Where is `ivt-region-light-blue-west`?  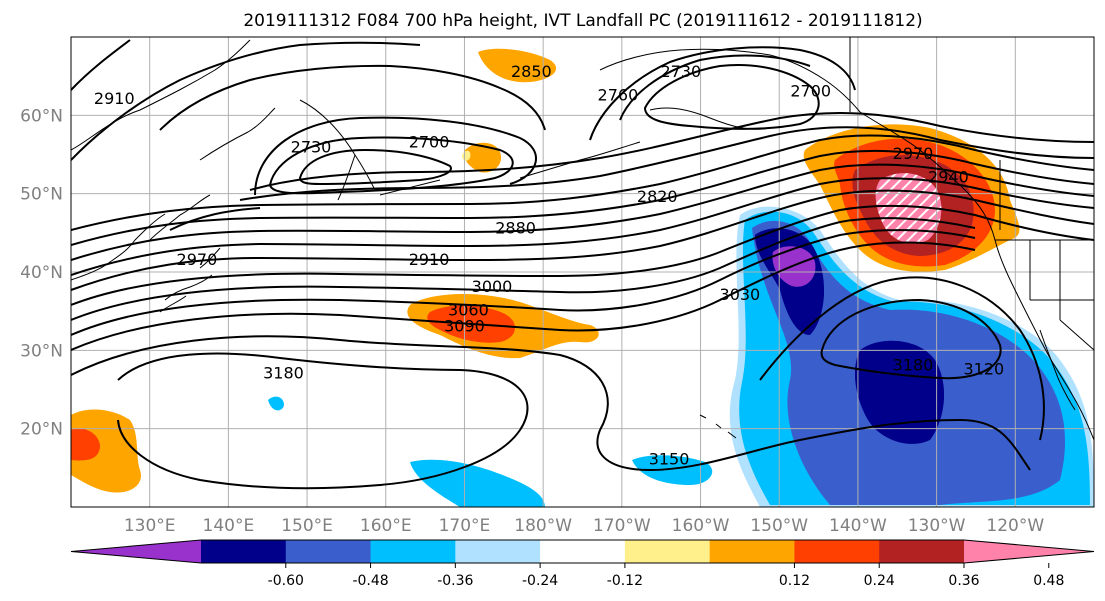
ivt-region-light-blue-west is located at coordinates (276, 403).